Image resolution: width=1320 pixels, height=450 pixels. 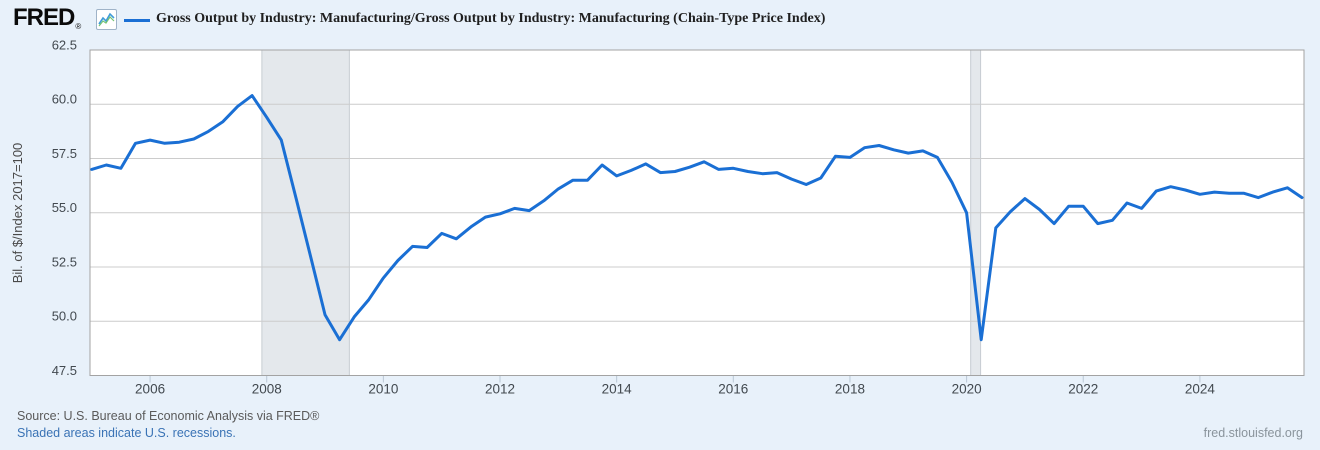 I want to click on fred-chart-icon, so click(x=106, y=19).